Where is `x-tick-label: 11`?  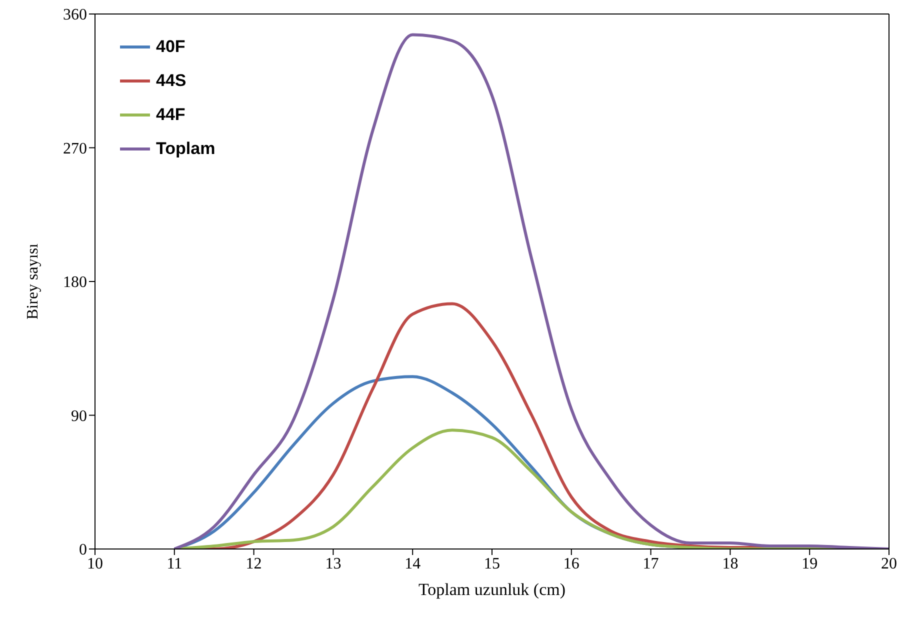
x-tick-label: 11 is located at coordinates (174, 563).